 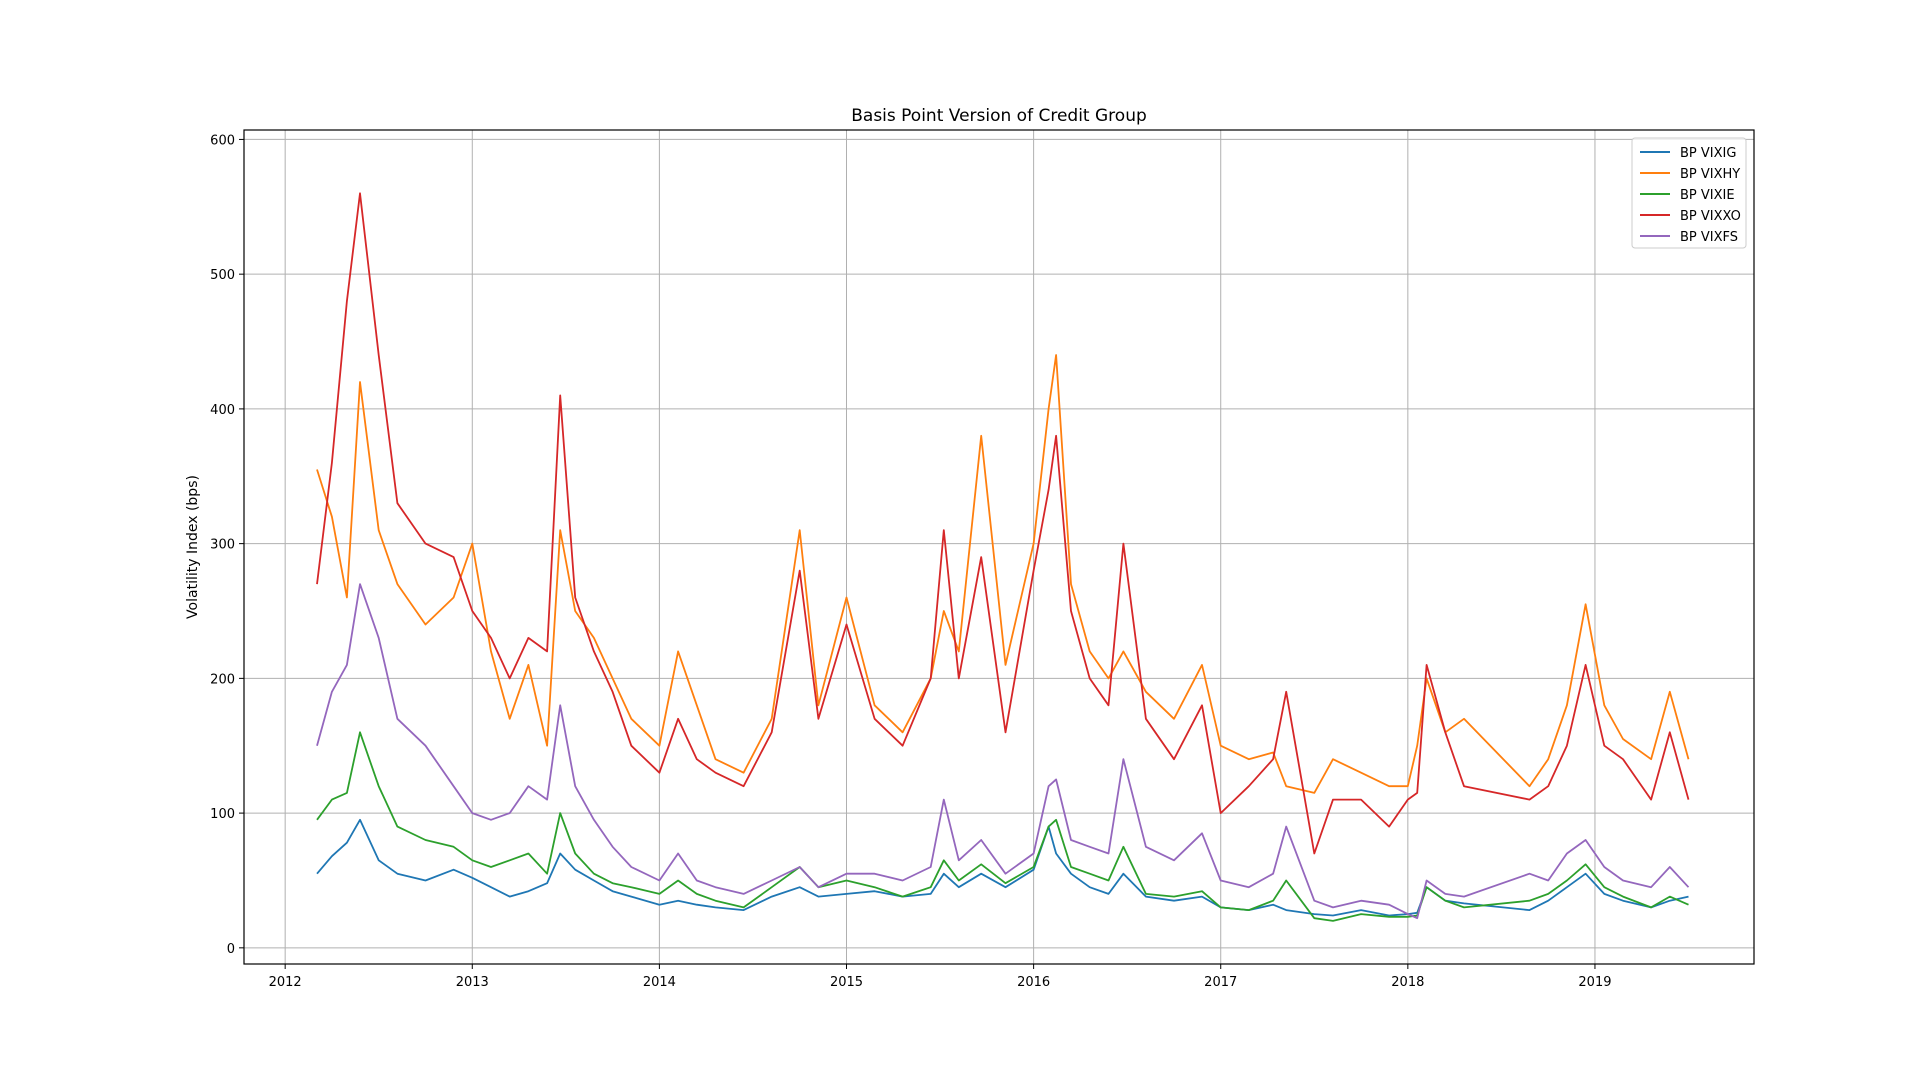 I want to click on y-tick-label: 500, so click(x=222, y=275).